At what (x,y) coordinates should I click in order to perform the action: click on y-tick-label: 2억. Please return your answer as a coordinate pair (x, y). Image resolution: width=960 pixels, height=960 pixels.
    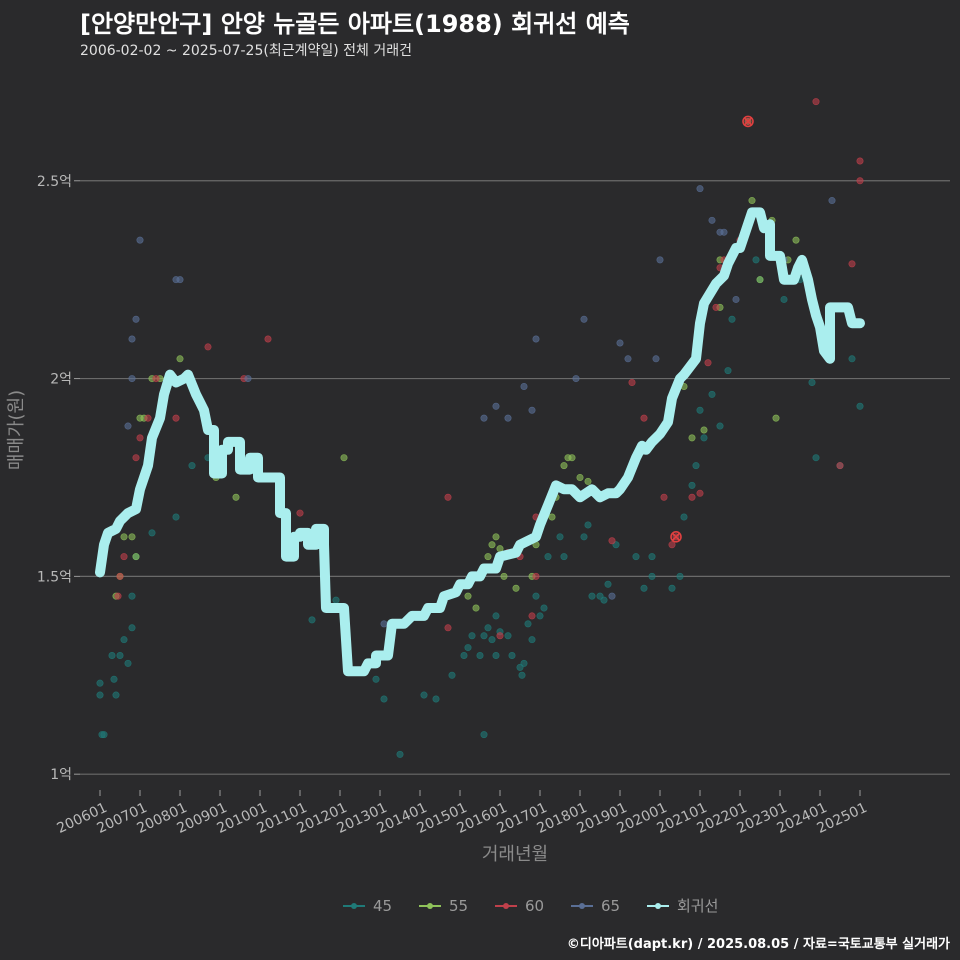
    Looking at the image, I should click on (61, 380).